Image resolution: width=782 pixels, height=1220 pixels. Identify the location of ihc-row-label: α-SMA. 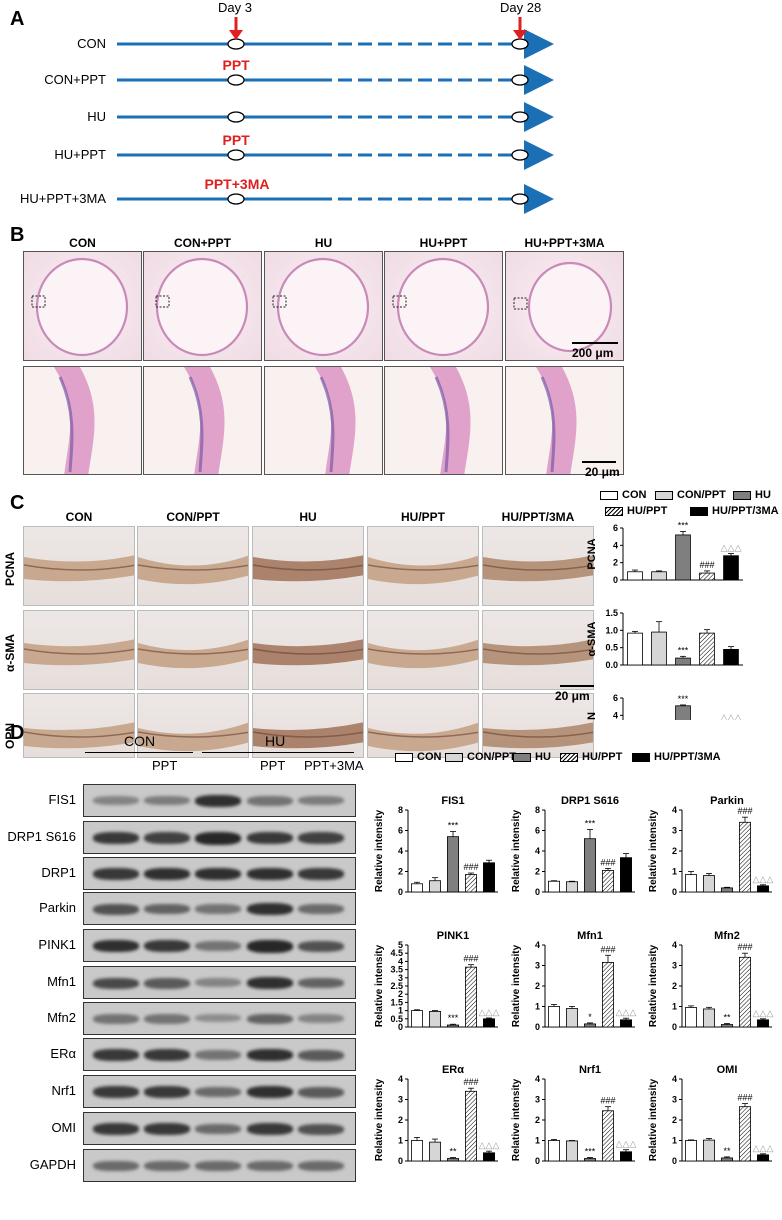
(10, 653).